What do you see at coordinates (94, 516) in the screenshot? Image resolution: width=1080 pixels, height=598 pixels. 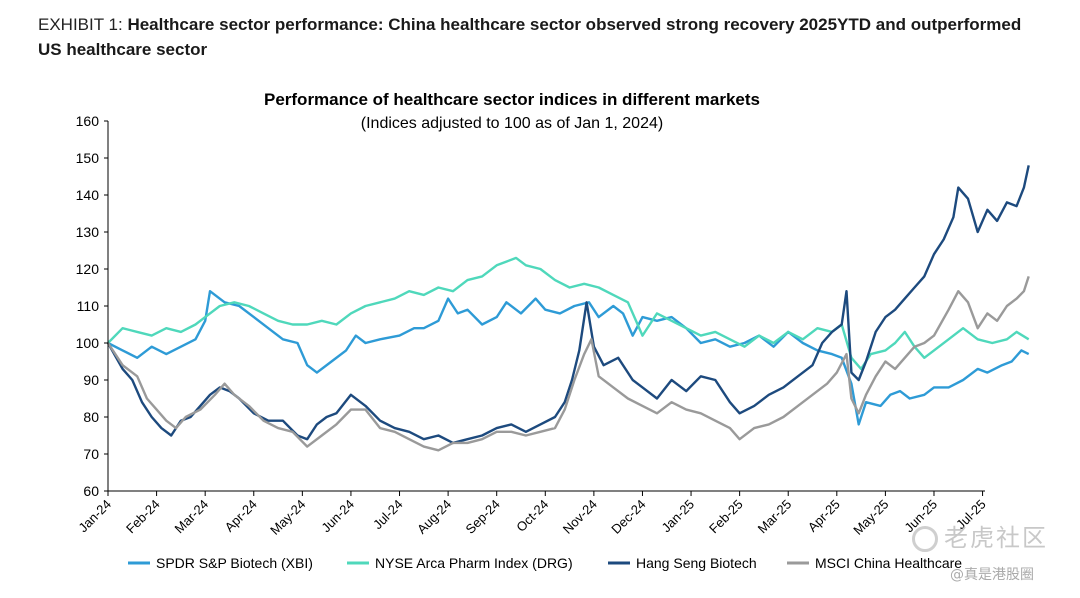 I see `x-tick-label: Jan-24` at bounding box center [94, 516].